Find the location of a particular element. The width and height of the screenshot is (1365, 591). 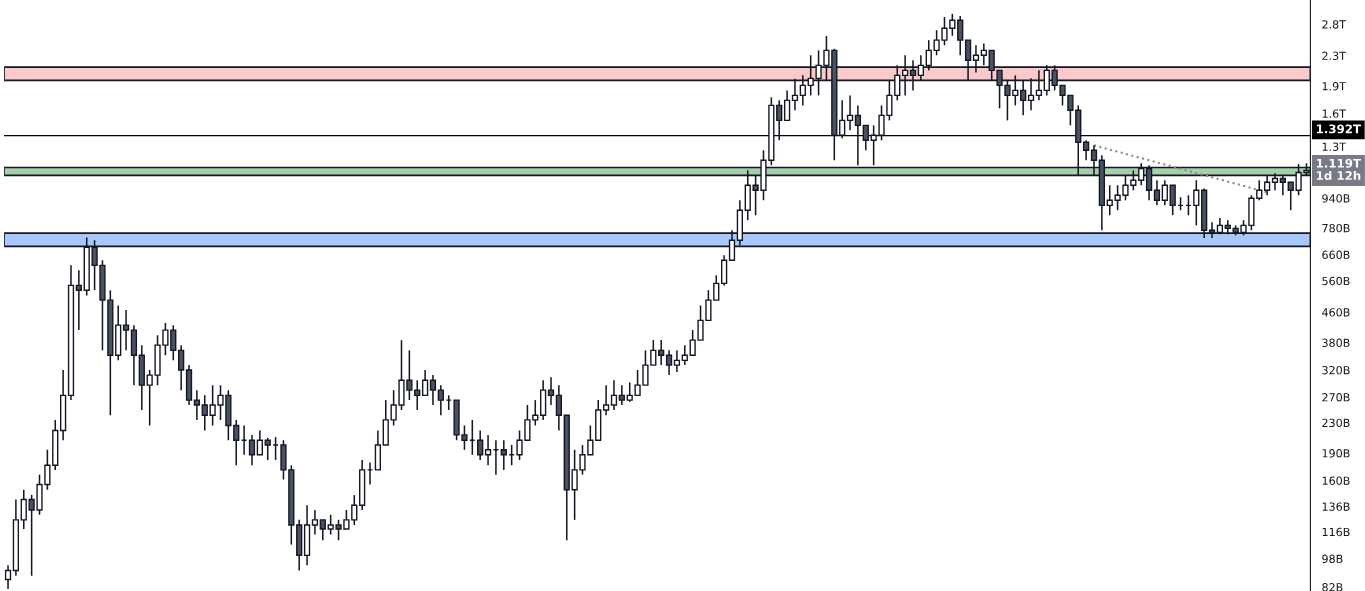

y-tick-label: 560B is located at coordinates (1336, 281).